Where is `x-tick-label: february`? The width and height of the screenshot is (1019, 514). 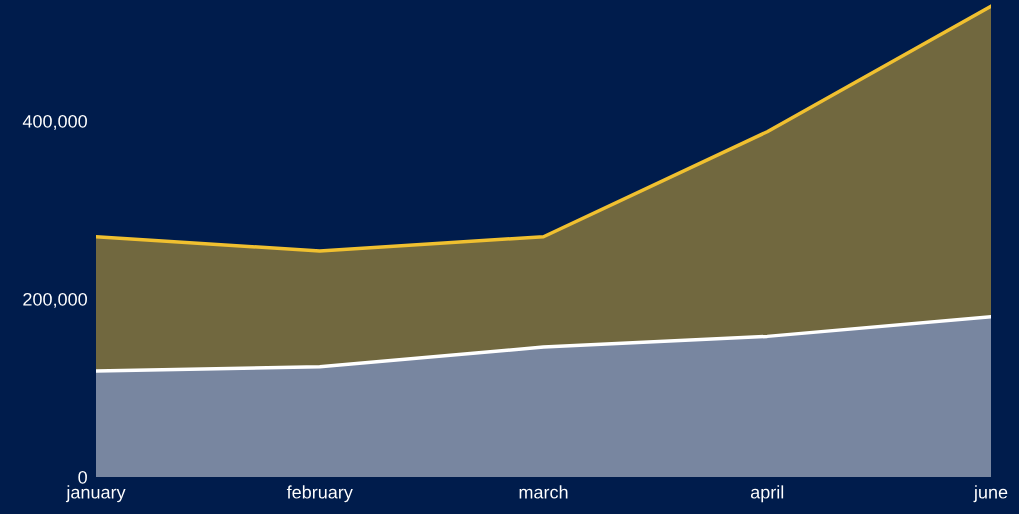
x-tick-label: february is located at coordinates (319, 494).